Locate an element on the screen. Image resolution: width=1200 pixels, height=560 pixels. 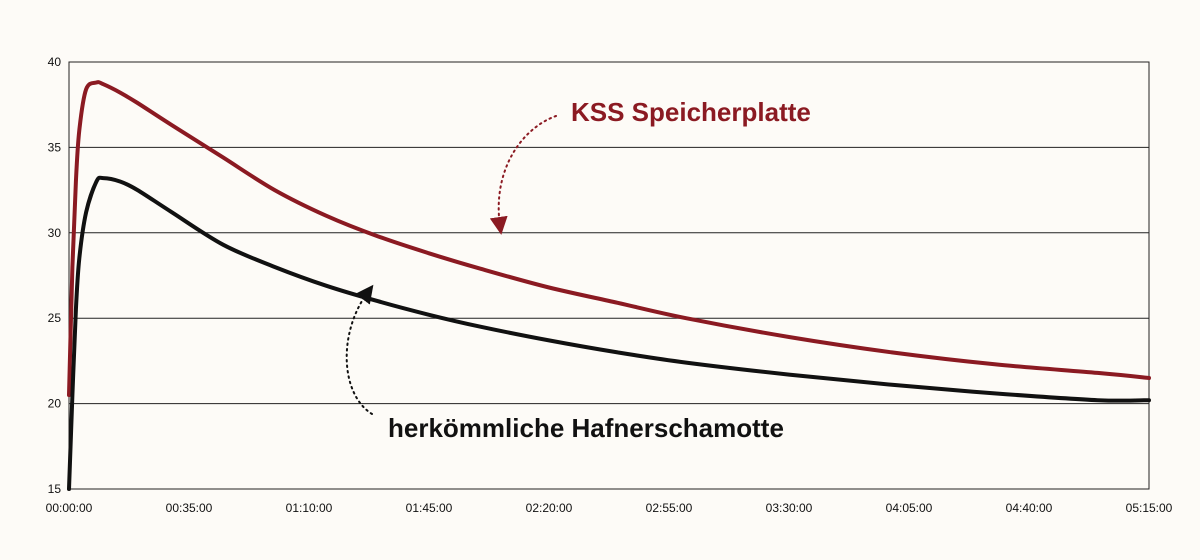
x-tick-label: 04:40:00 is located at coordinates (1029, 508).